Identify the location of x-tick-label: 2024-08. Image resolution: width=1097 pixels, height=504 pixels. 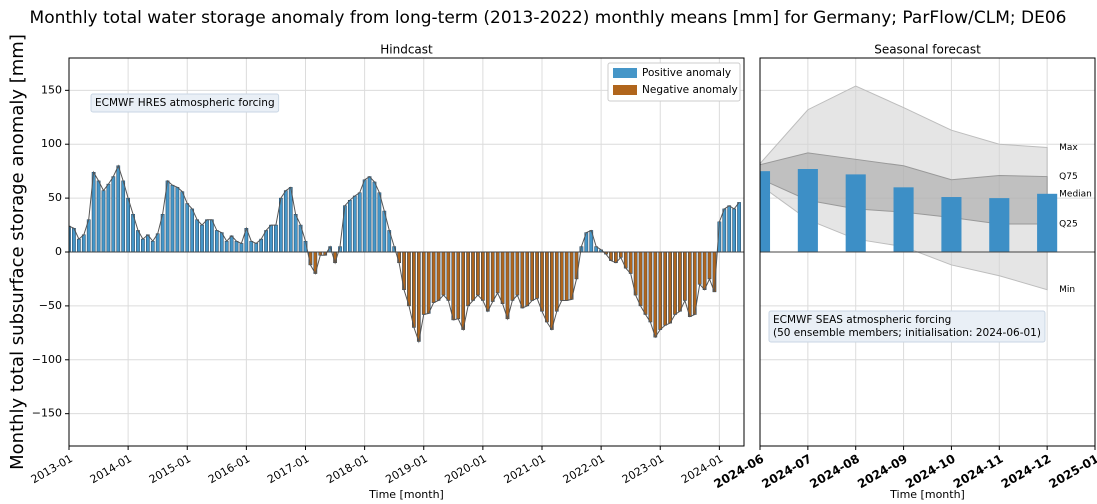
(834, 472).